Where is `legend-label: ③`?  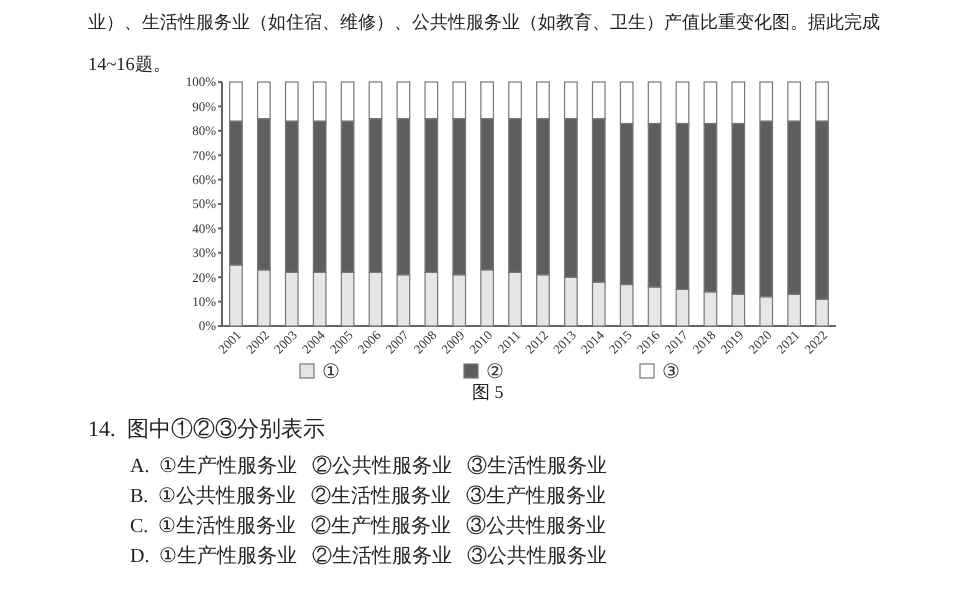 legend-label: ③ is located at coordinates (671, 373).